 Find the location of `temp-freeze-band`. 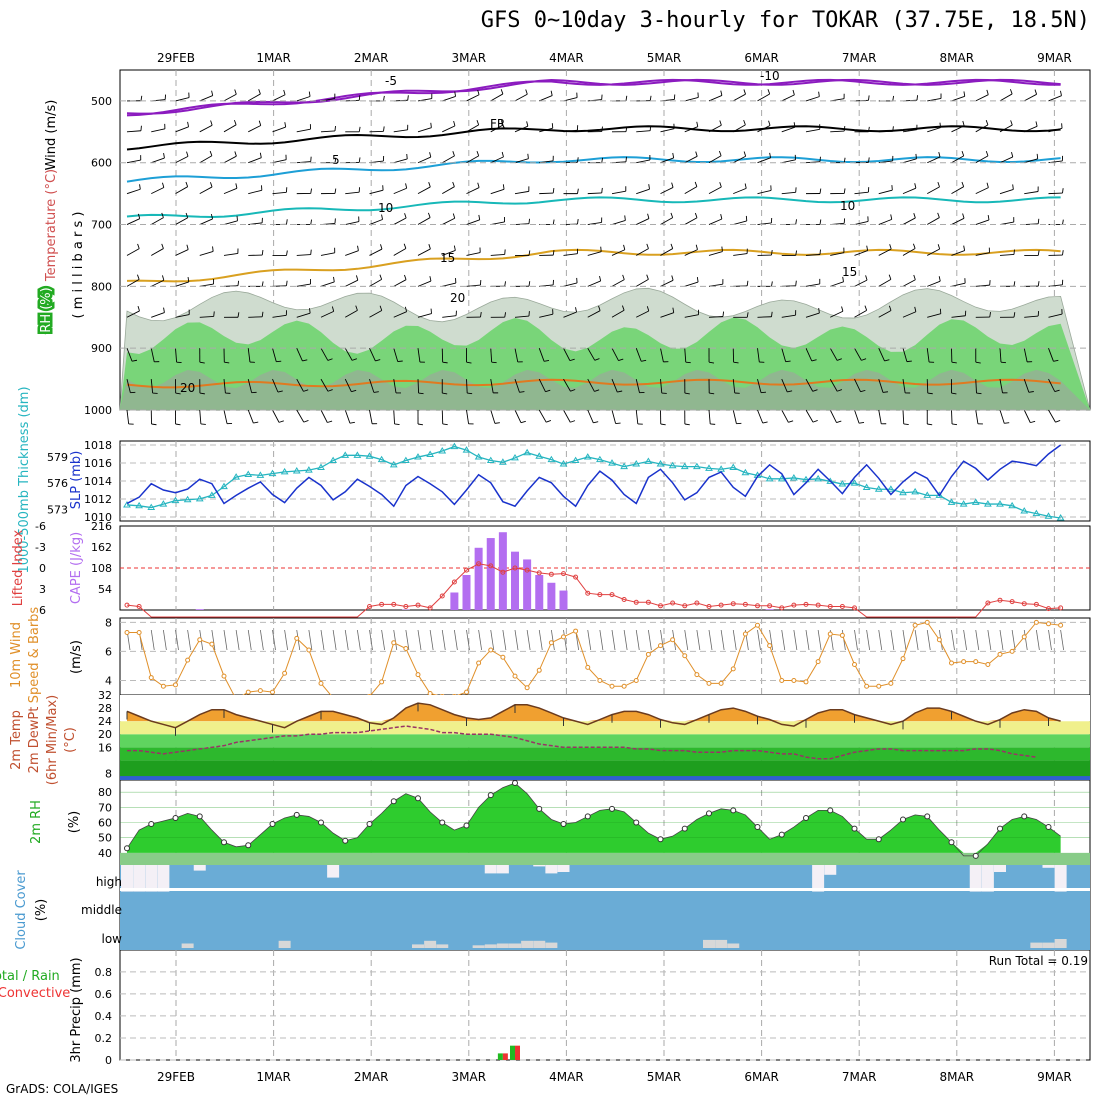

temp-freeze-band is located at coordinates (605, 778).